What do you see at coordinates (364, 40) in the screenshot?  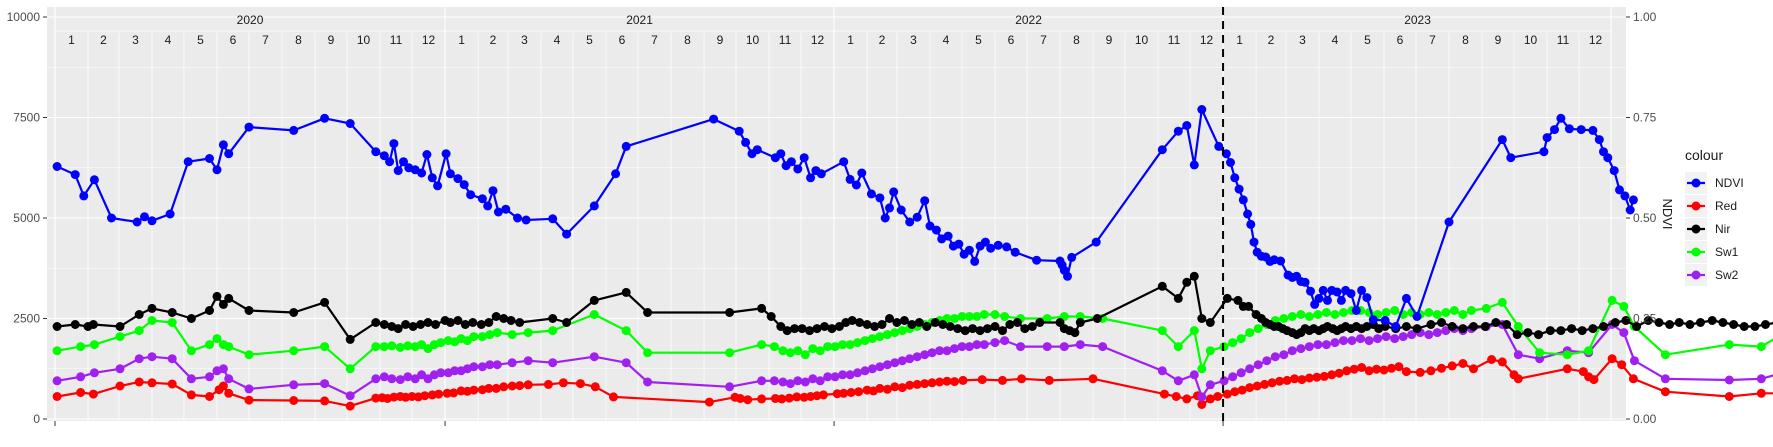 I see `month-label: 10` at bounding box center [364, 40].